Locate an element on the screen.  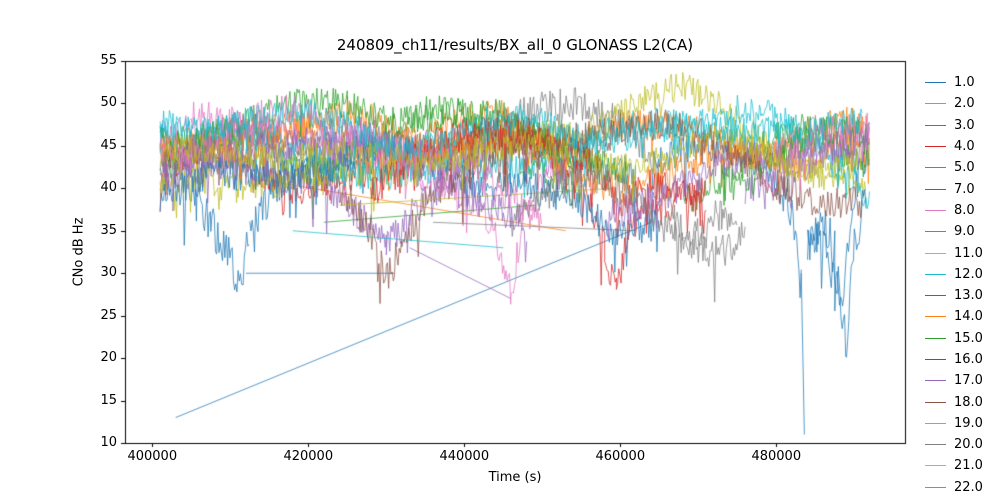
legend-entry: 9.0 is located at coordinates (962, 231).